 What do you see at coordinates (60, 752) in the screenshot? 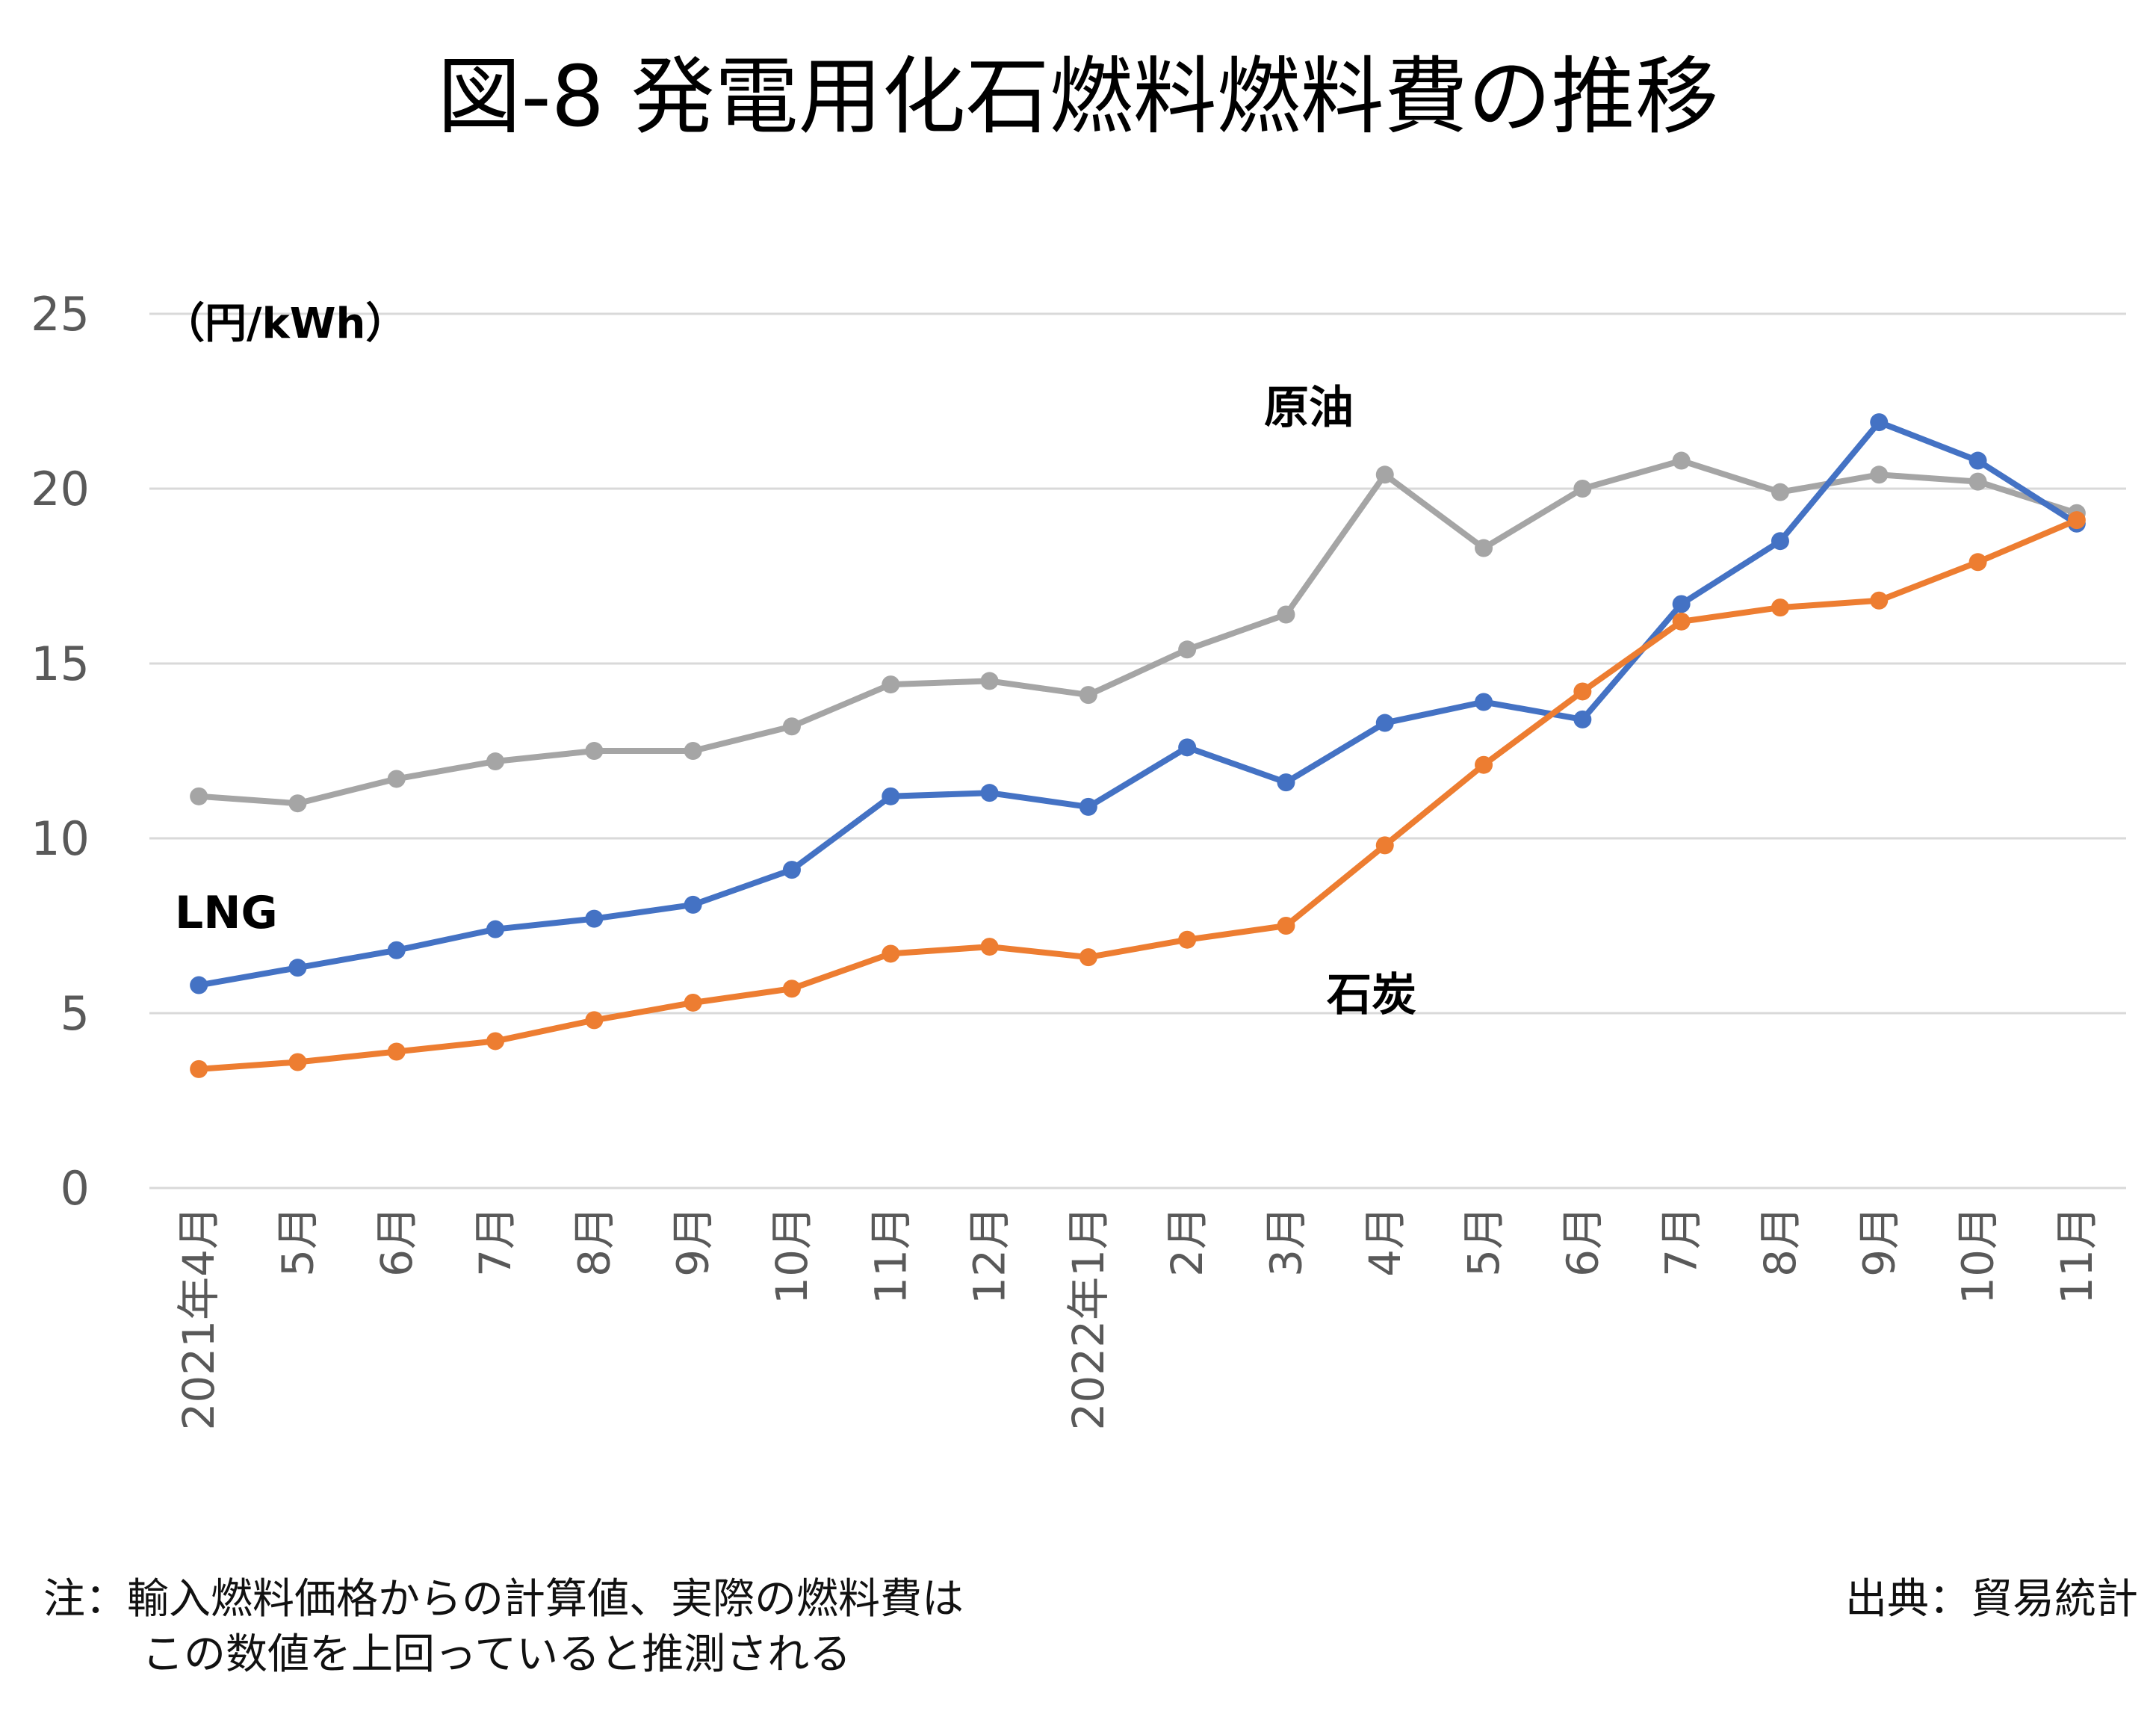
I see `y-axis-ticks: 0 5 10 15 20 25` at bounding box center [60, 752].